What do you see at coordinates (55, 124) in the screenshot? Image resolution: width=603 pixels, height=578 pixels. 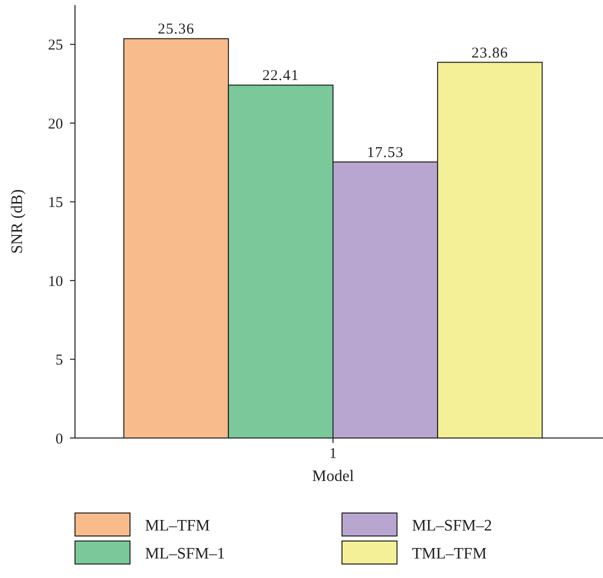 I see `y-tick-label: 20` at bounding box center [55, 124].